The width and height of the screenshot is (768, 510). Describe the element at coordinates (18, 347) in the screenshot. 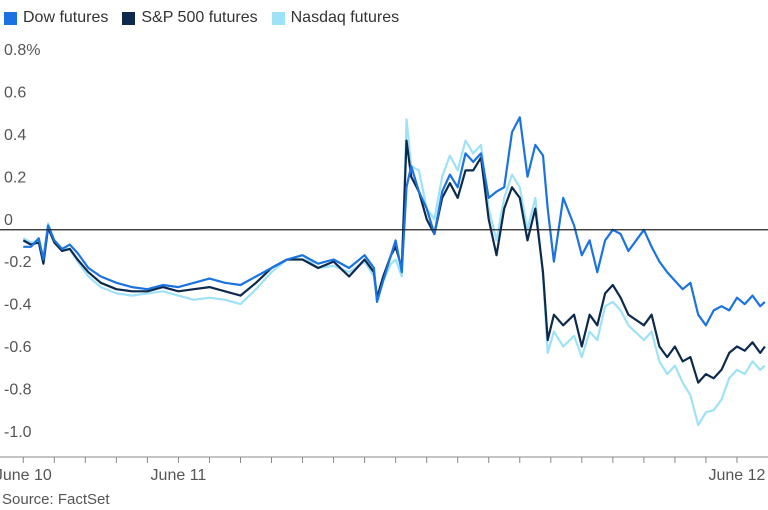

I see `y-tick-label: -0.6` at that location.